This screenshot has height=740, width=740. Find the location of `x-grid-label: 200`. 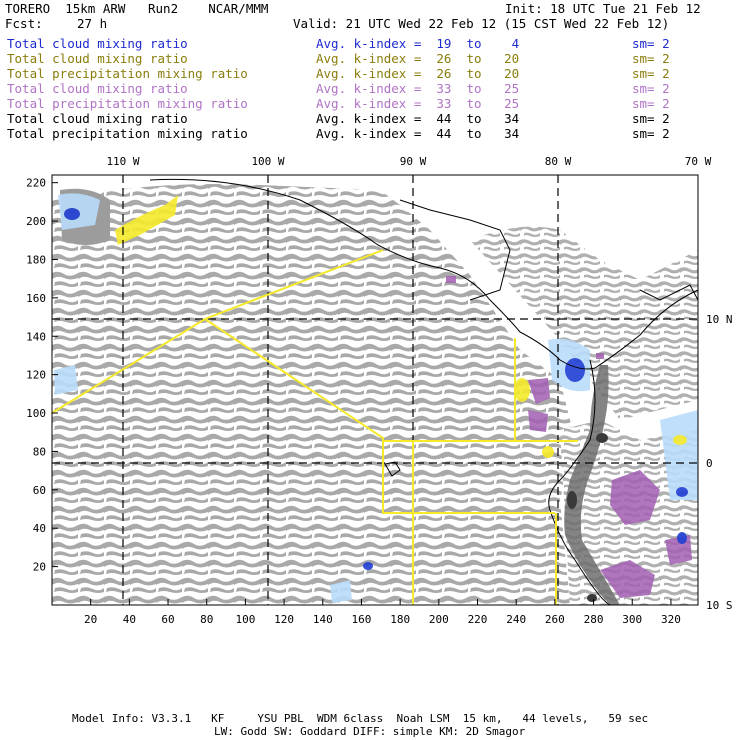

x-grid-label: 200 is located at coordinates (439, 619).